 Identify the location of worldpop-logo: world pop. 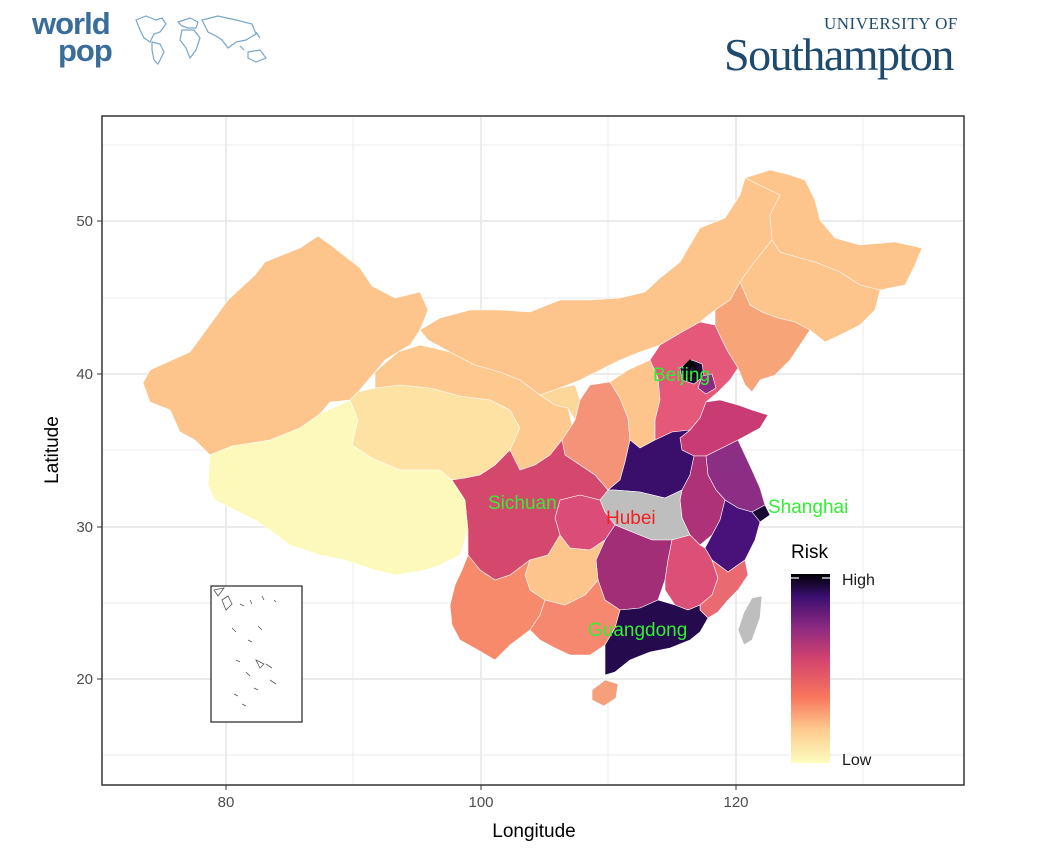
(158, 39).